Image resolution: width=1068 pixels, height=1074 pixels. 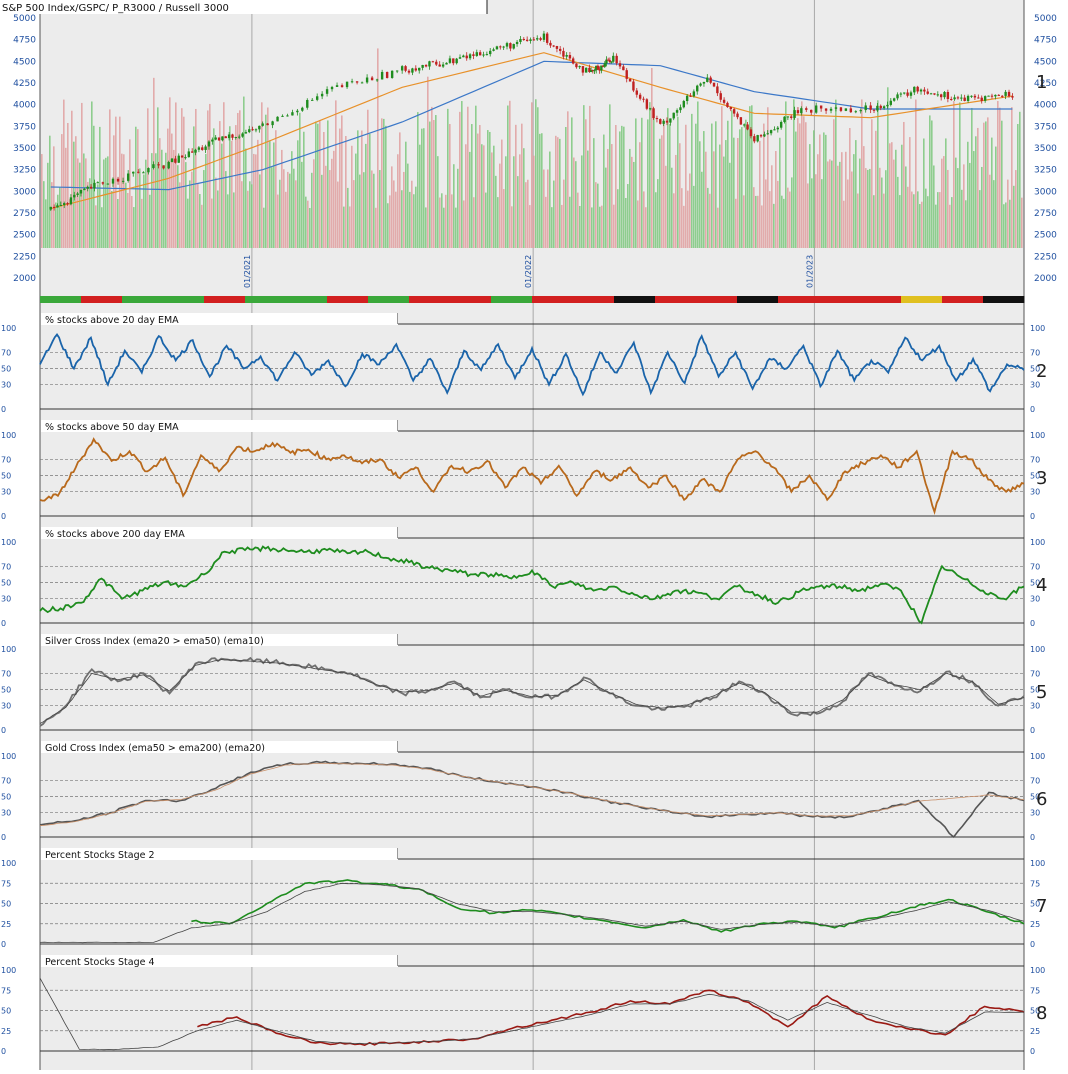 What do you see at coordinates (1045, 19) in the screenshot?
I see `y-tick-label-right: 5000` at bounding box center [1045, 19].